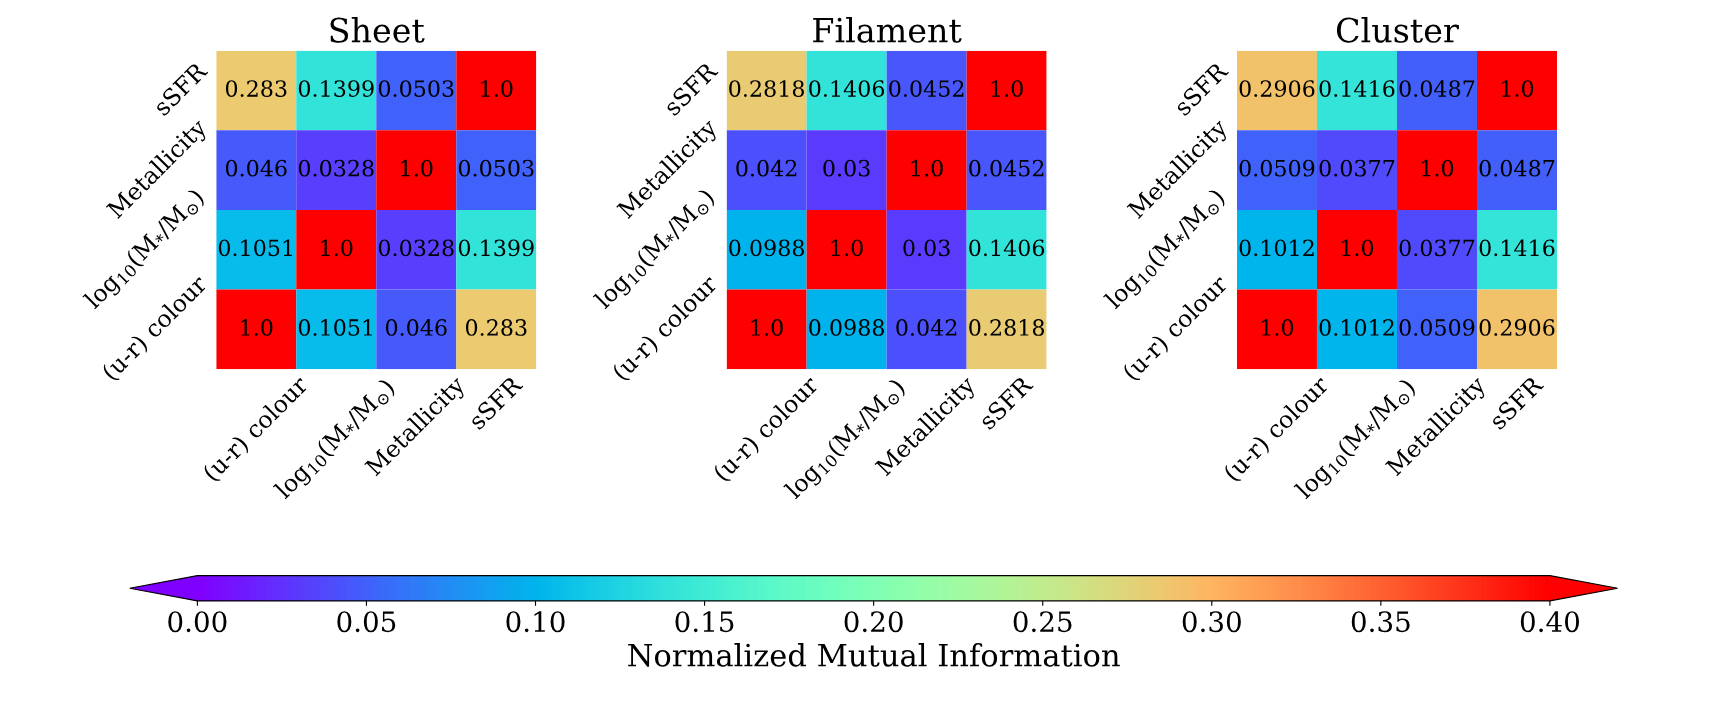  I want to click on color-bar-label: 0.10, so click(535, 622).